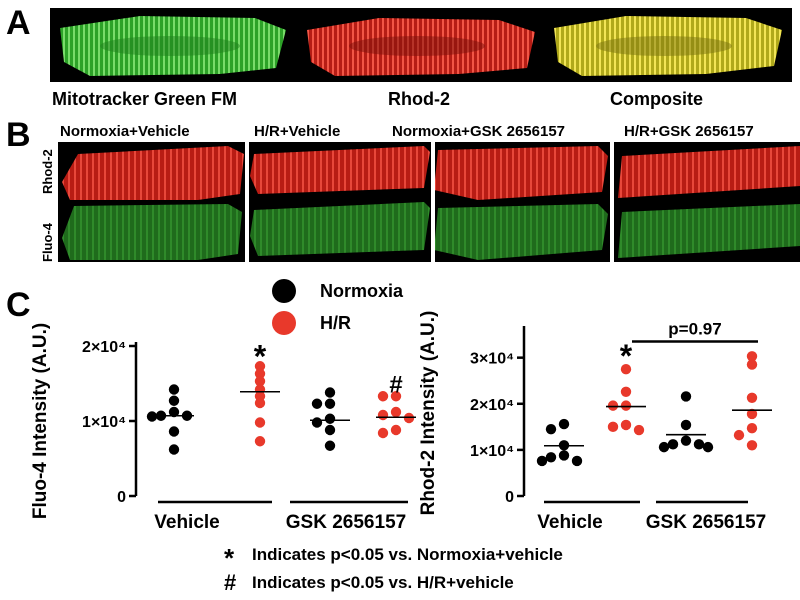 Image resolution: width=800 pixels, height=600 pixels. I want to click on significance-marker: #, so click(395, 384).